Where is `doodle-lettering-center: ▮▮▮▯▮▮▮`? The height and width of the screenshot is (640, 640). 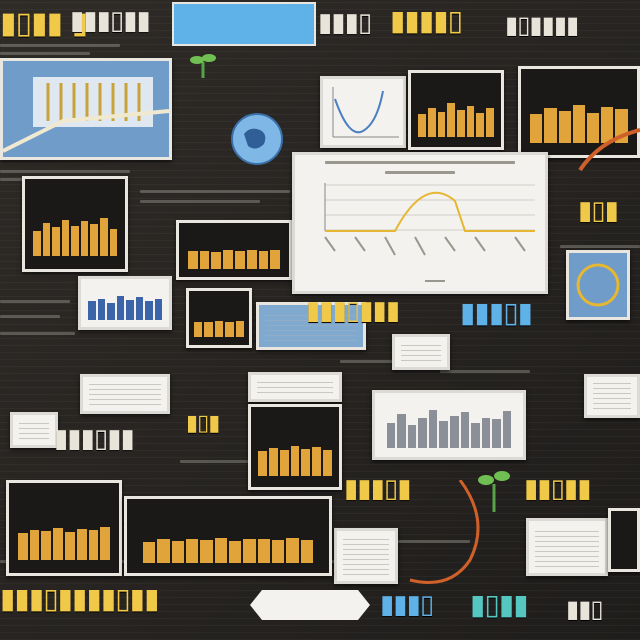
doodle-lettering-center: ▮▮▮▯▮▮▮ is located at coordinates (353, 311).